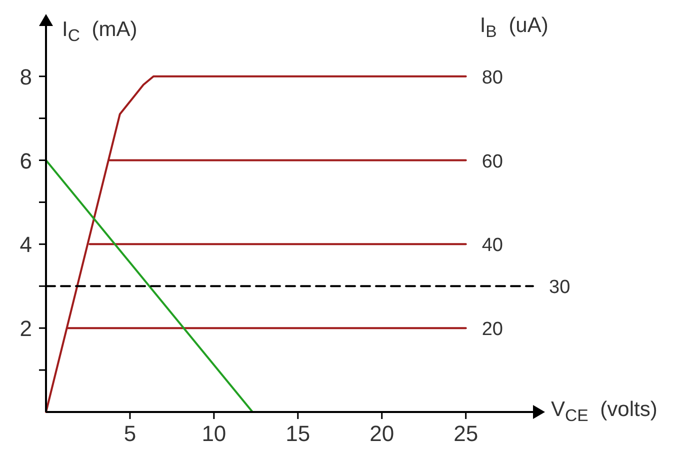 This screenshot has width=699, height=451. What do you see at coordinates (559, 287) in the screenshot?
I see `series-label: 30` at bounding box center [559, 287].